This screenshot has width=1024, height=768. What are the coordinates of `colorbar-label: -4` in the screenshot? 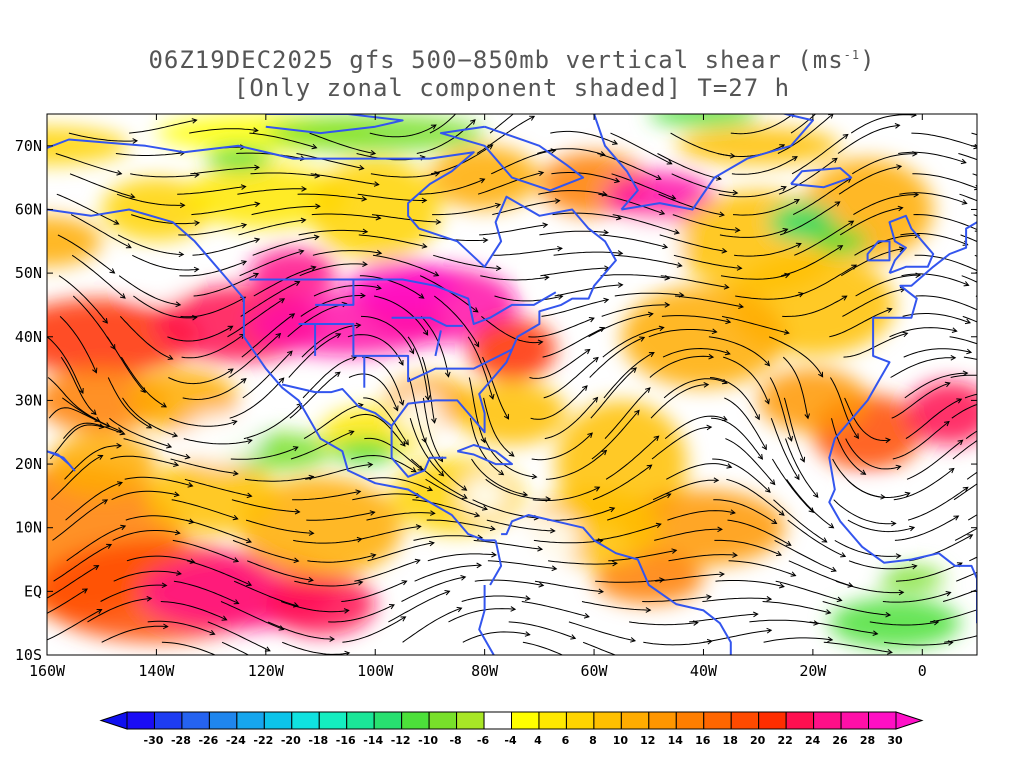 It's located at (510, 740).